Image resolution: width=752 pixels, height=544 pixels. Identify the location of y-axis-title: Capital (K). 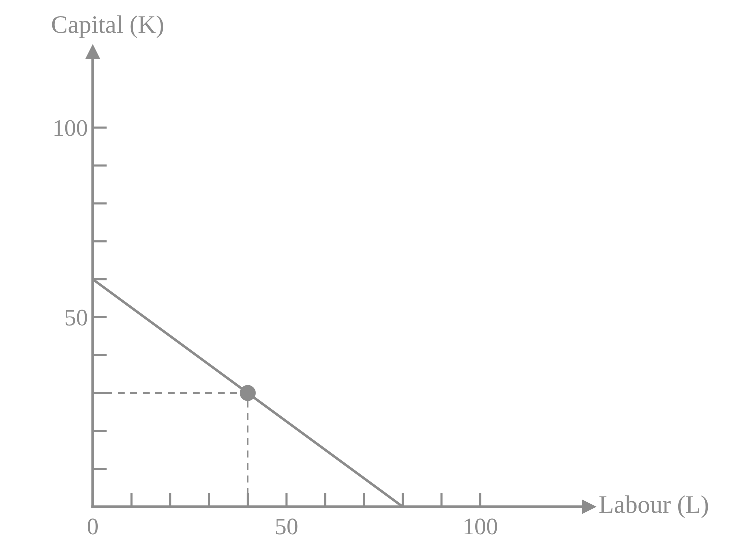
(108, 27).